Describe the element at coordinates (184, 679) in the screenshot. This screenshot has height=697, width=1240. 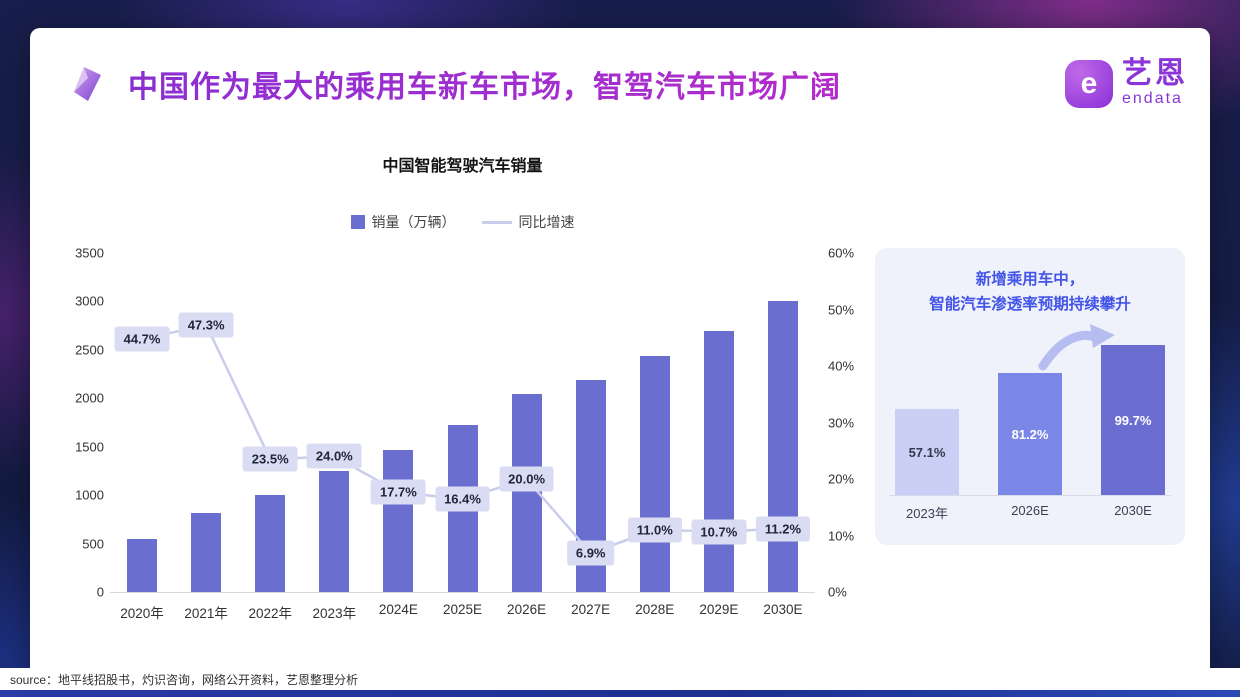
I see `source-text: source：地平线招股书，灼识咨询，网络公开资料，艺恩整理分析` at that location.